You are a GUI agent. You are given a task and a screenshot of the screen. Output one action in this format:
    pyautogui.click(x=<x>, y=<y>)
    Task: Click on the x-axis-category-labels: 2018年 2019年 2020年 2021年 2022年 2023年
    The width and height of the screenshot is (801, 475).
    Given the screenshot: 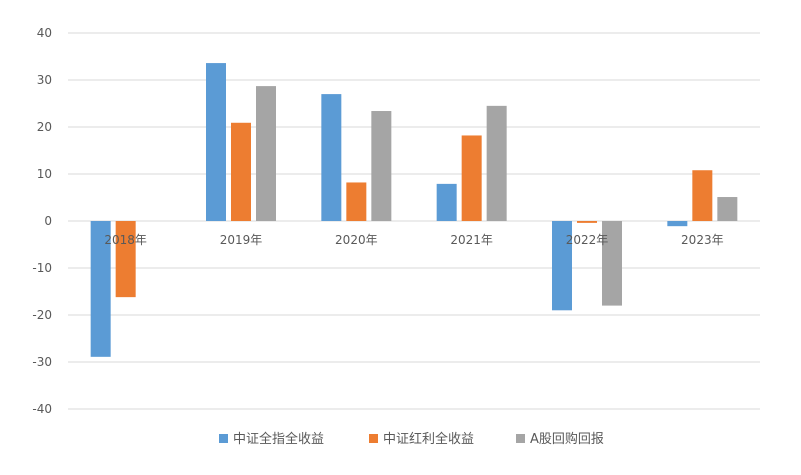 What is the action you would take?
    pyautogui.click(x=413, y=240)
    